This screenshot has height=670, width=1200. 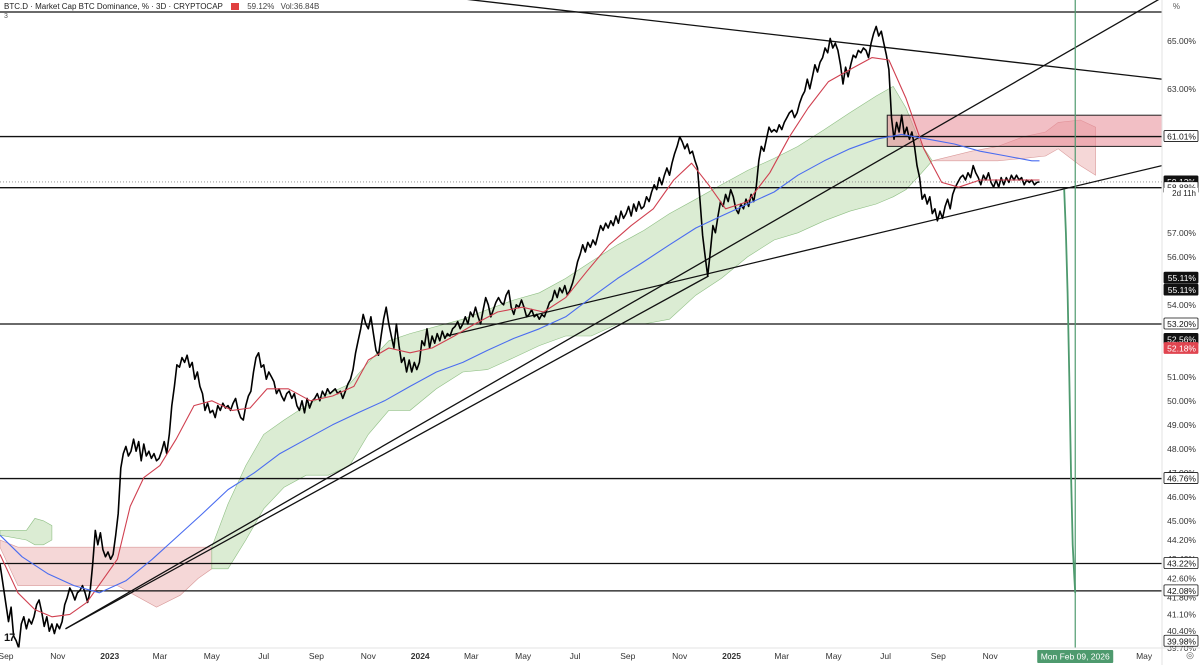 I want to click on price-label-text: 52.18%, so click(x=1181, y=348).